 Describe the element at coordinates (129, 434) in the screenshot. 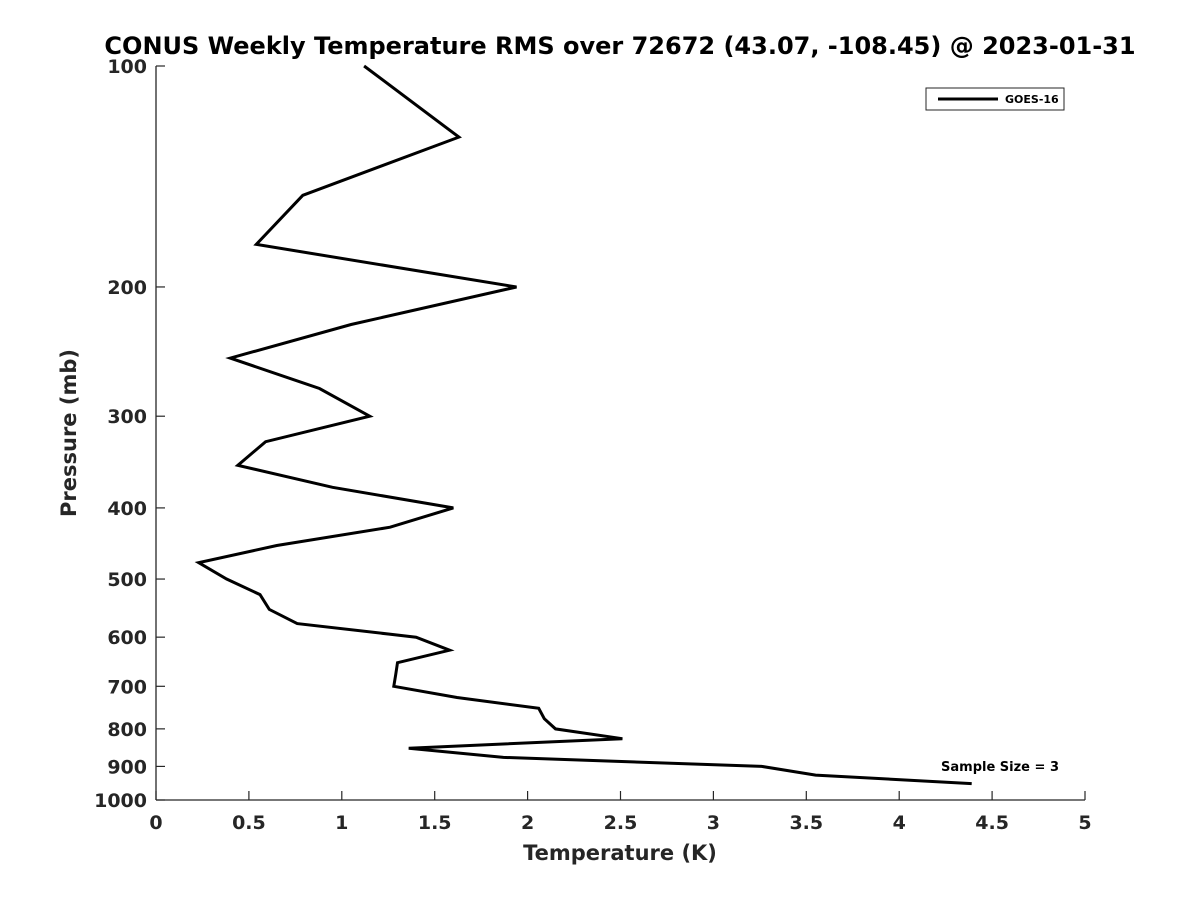

I see `y-ticks: 100 200 300 400 500 600 700 800 900 1000` at that location.